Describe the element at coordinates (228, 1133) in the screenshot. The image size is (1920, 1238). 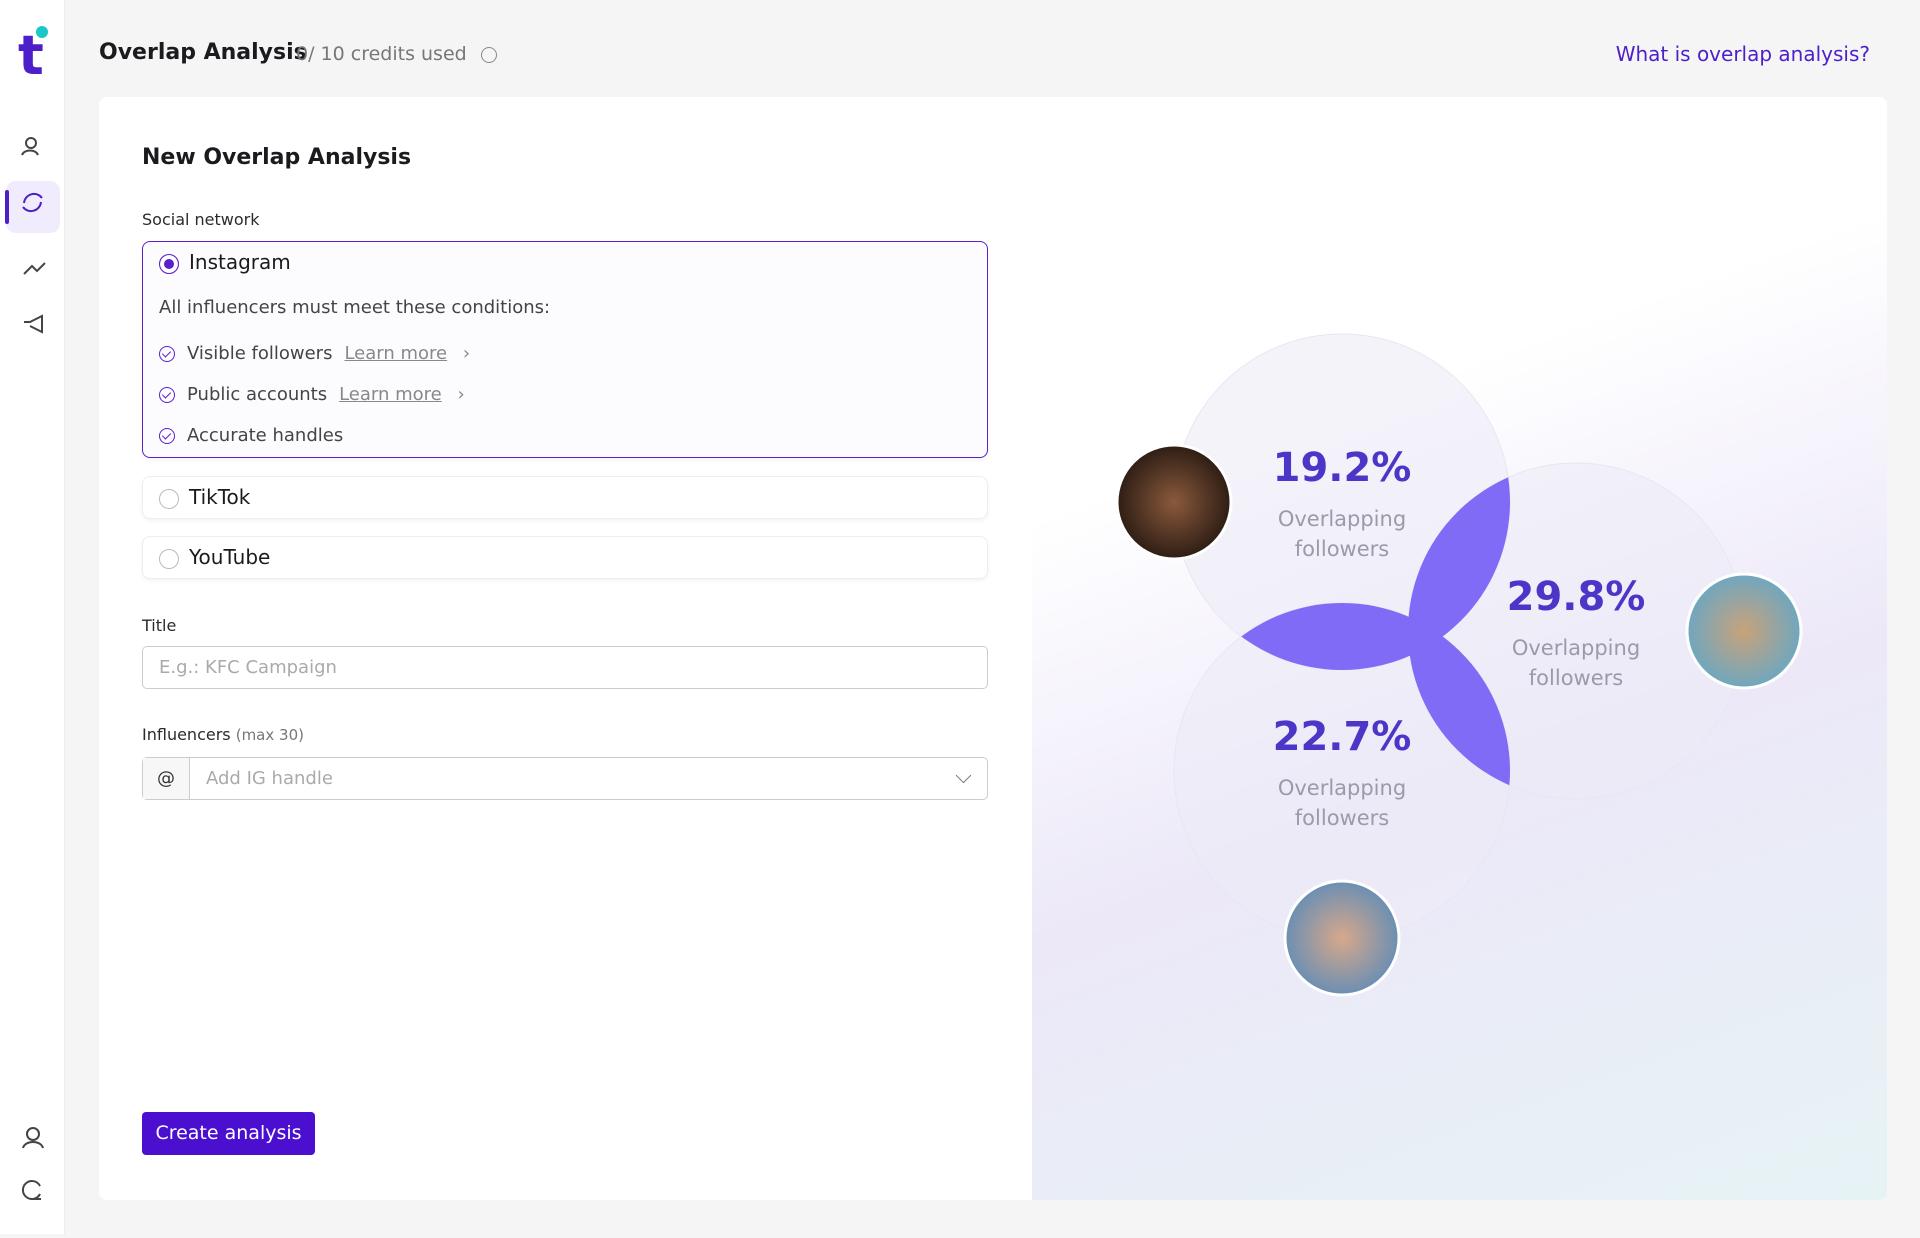
I see `create-button: Create analysis` at that location.